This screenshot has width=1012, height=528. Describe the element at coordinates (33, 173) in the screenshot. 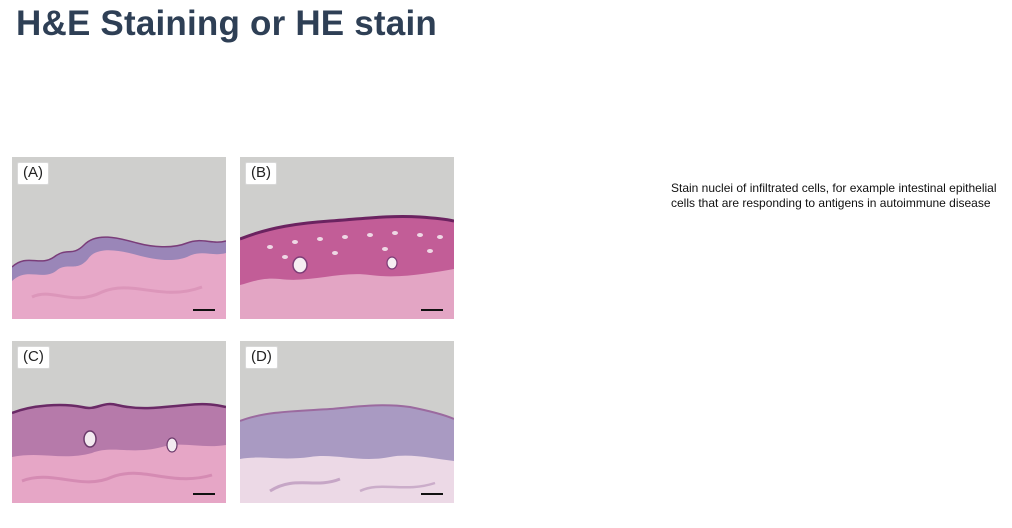

I see `panel-label: (A)` at that location.